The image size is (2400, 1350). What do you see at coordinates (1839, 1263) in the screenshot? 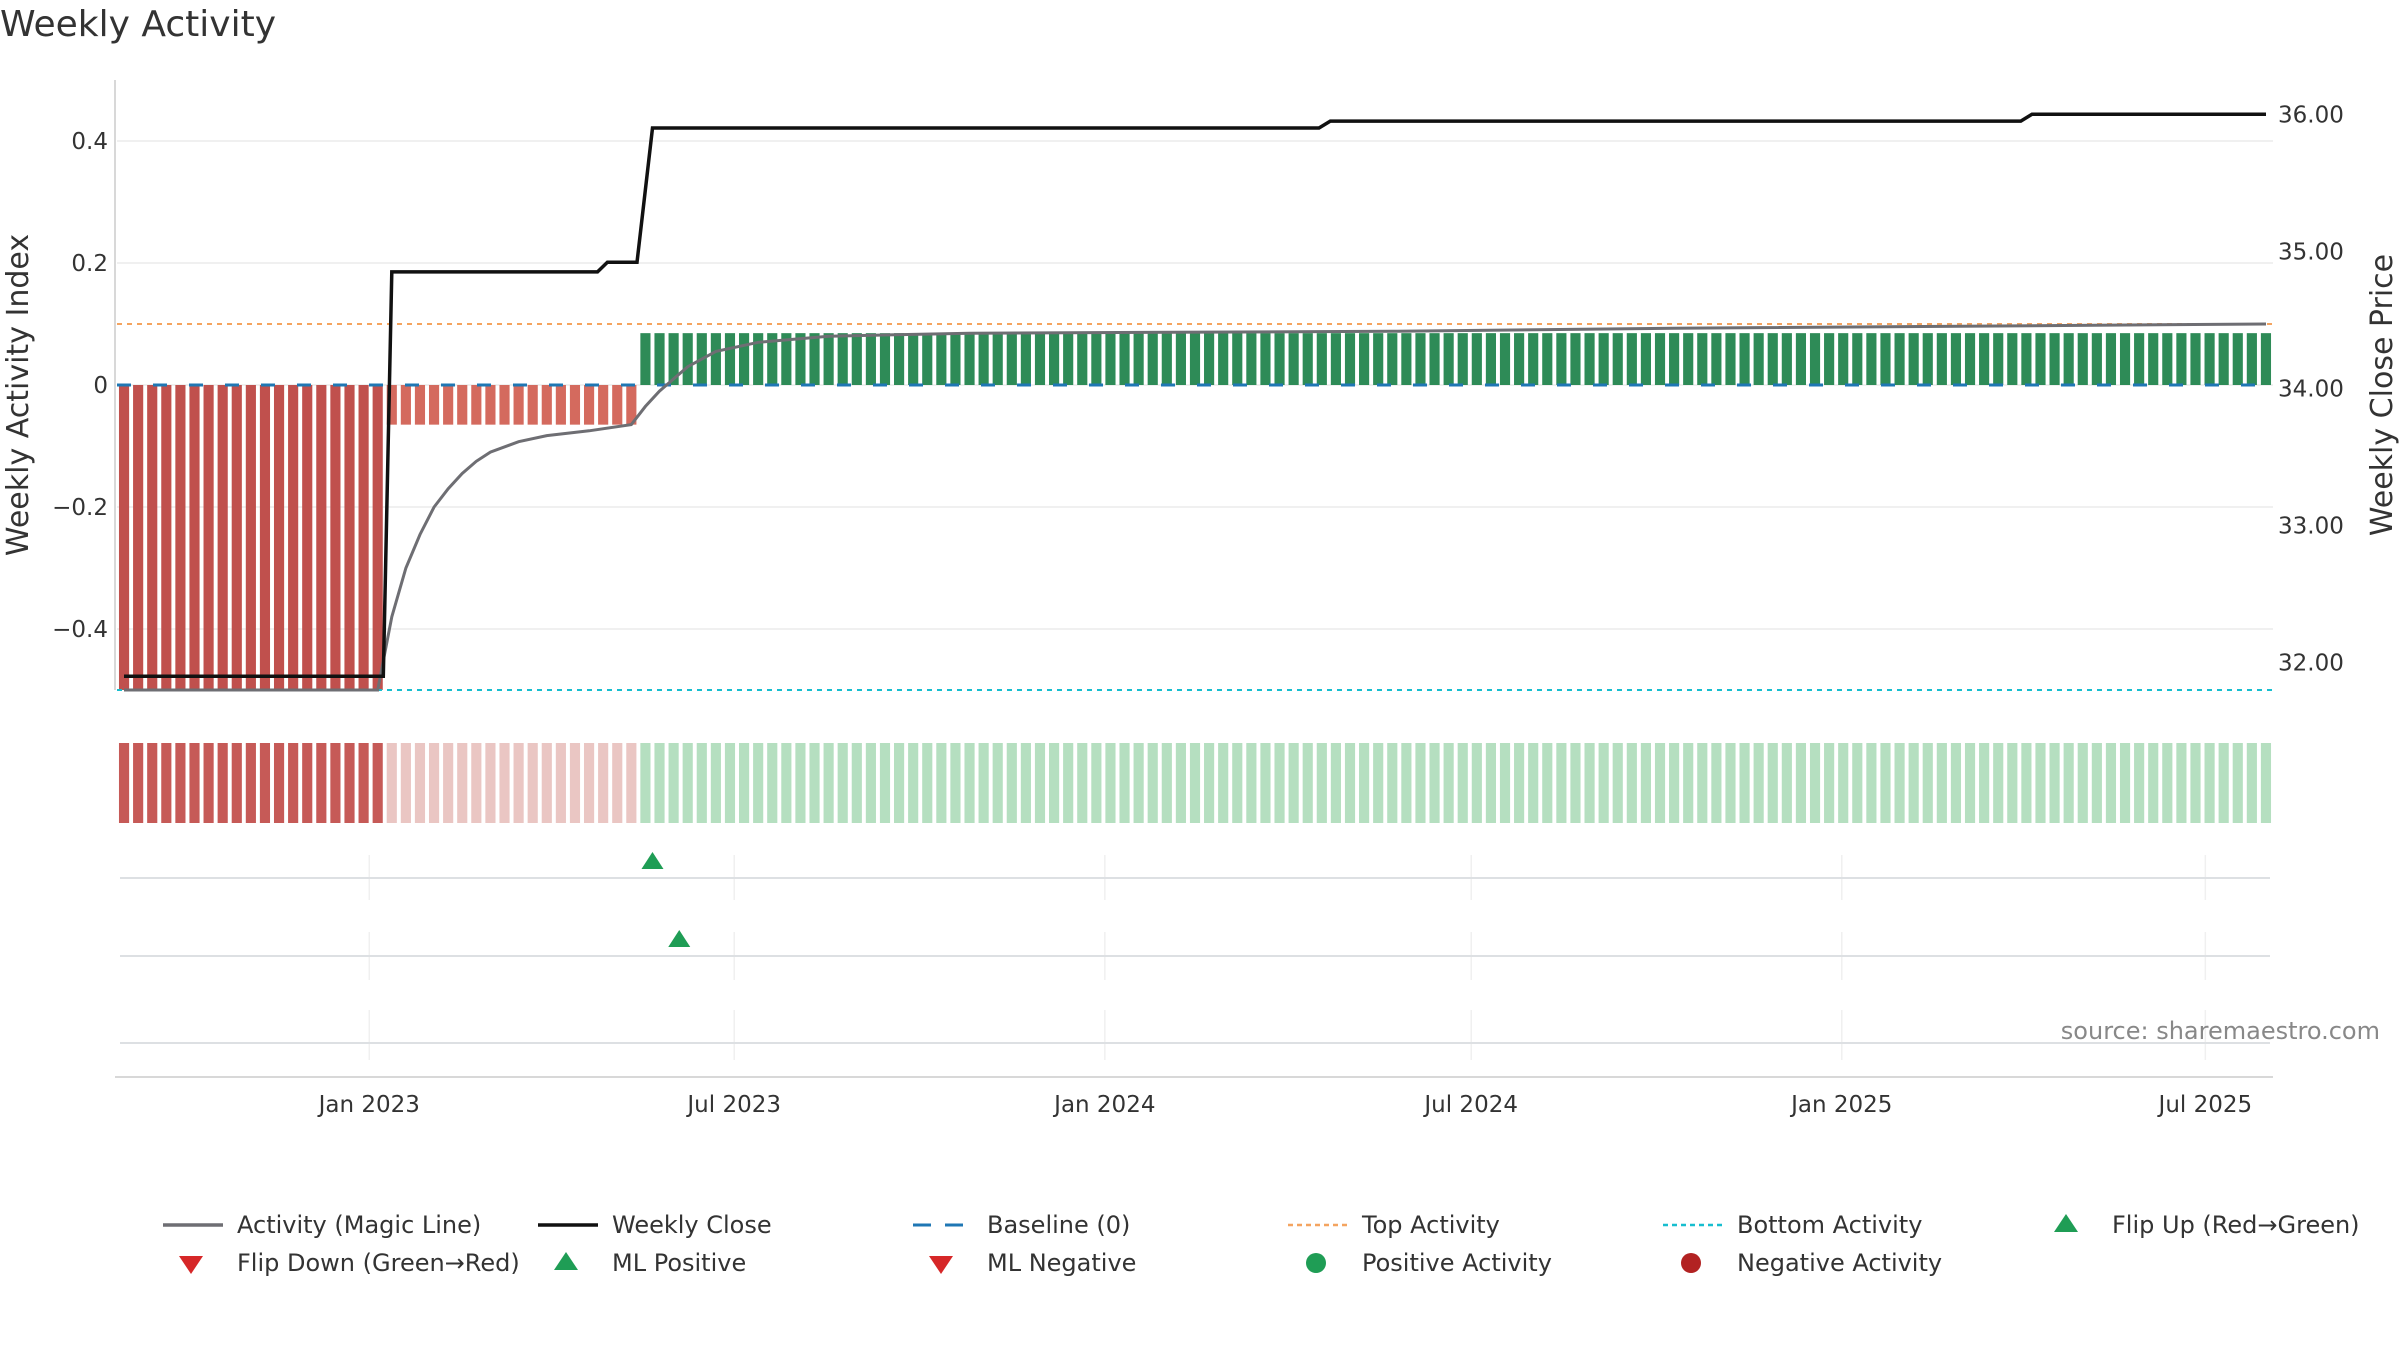
I see `legend-label: Negative Activity` at bounding box center [1839, 1263].